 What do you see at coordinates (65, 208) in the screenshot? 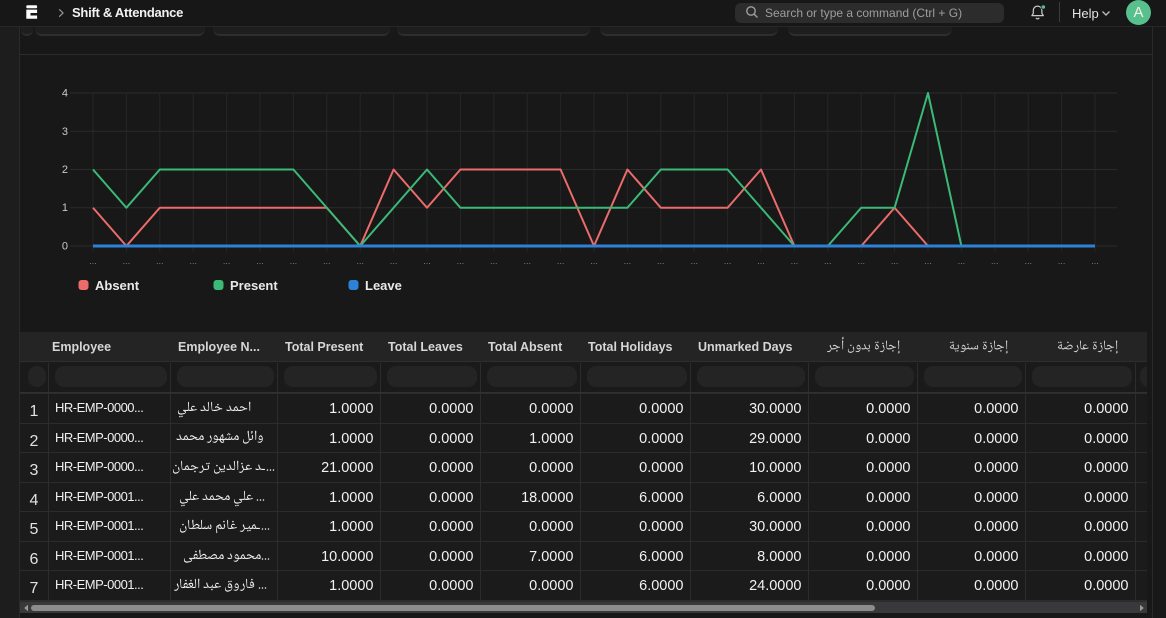
I see `svg-text: 1` at bounding box center [65, 208].